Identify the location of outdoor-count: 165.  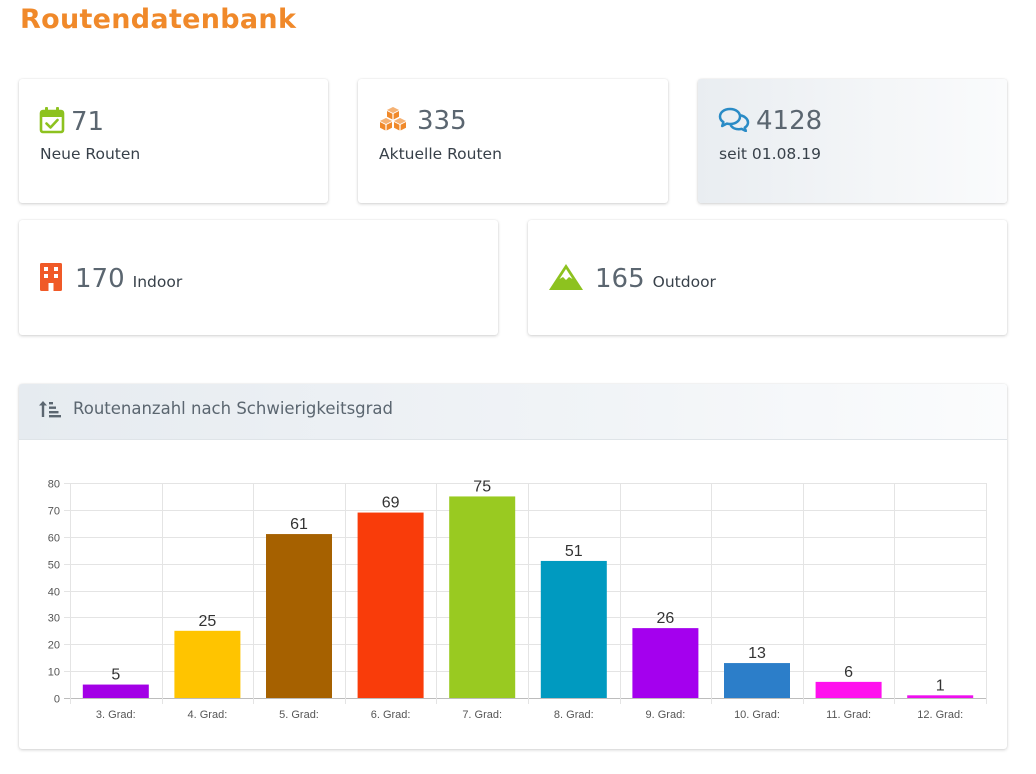
(620, 279).